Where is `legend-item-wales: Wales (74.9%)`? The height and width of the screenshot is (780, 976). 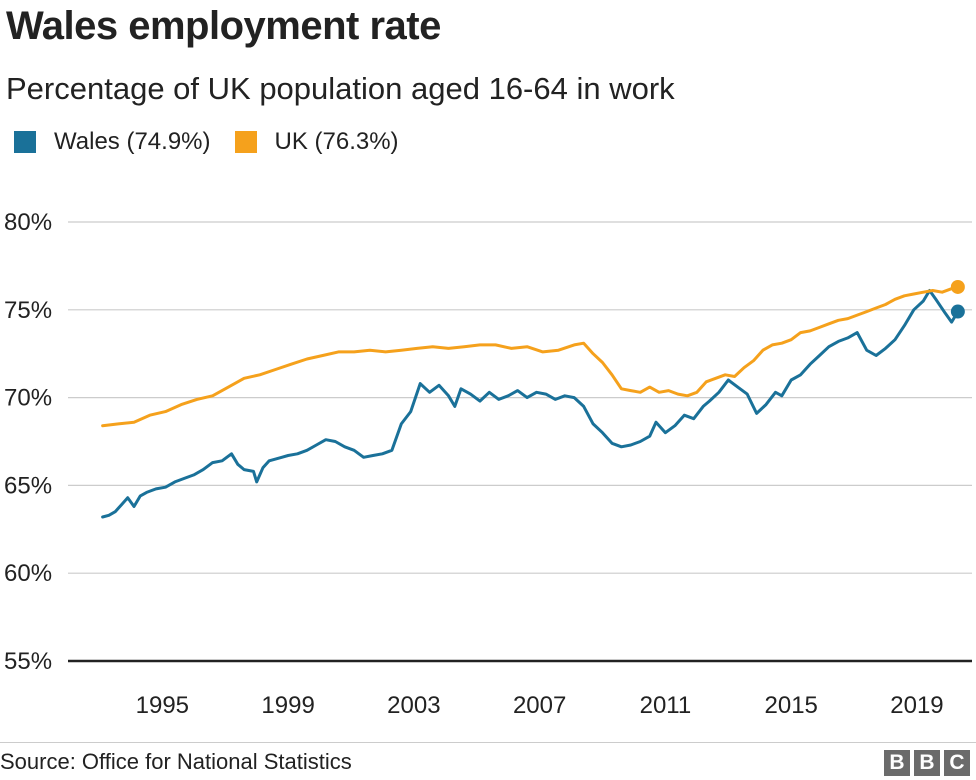
legend-item-wales: Wales (74.9%) is located at coordinates (112, 142).